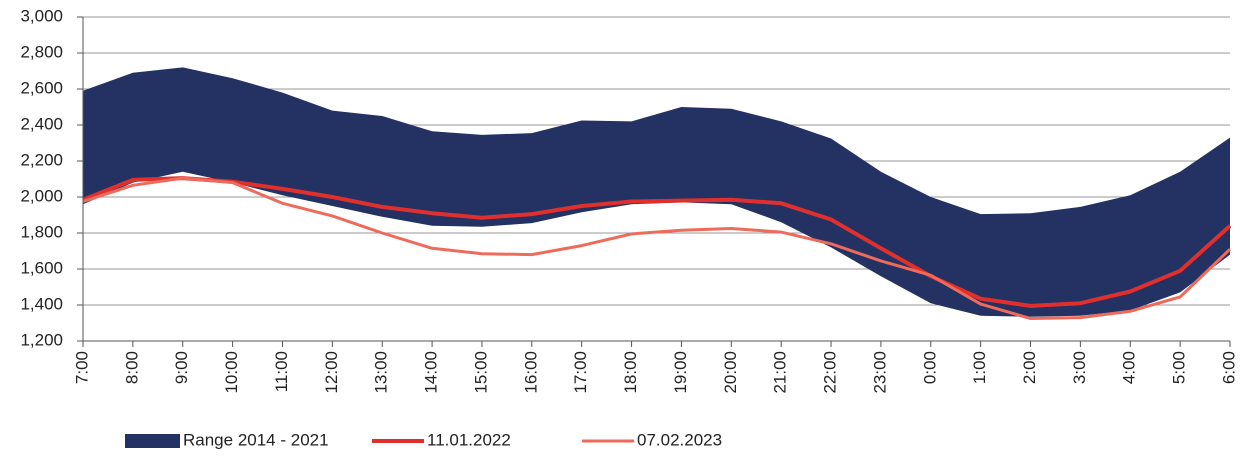  I want to click on y-tick-label: 3,000, so click(41, 15).